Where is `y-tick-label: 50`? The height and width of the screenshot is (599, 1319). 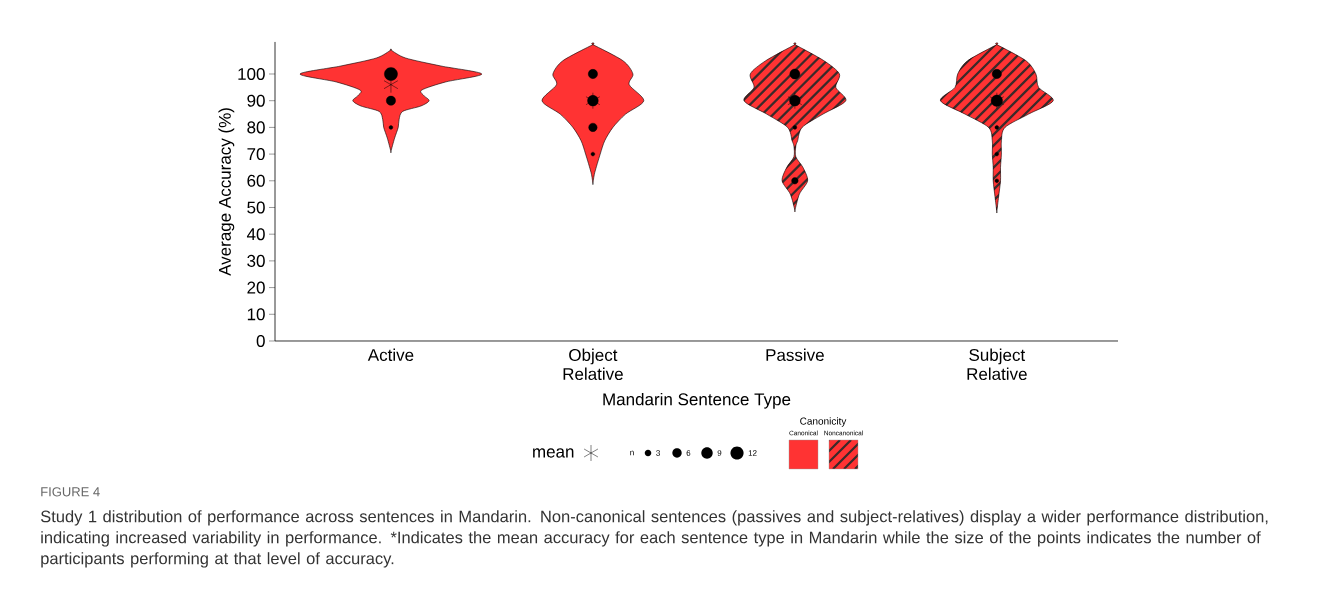
y-tick-label: 50 is located at coordinates (256, 207).